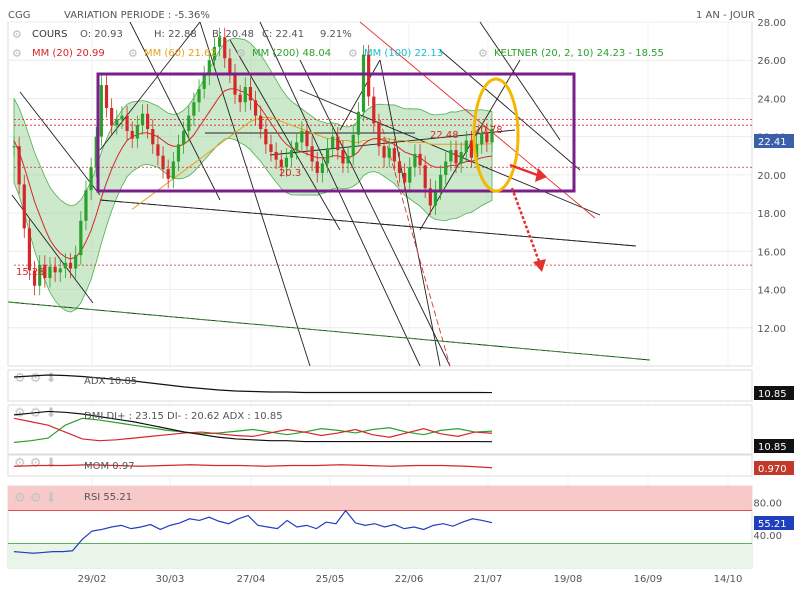 The height and width of the screenshot is (592, 803). I want to click on x-tick-label: 25/05, so click(330, 579).